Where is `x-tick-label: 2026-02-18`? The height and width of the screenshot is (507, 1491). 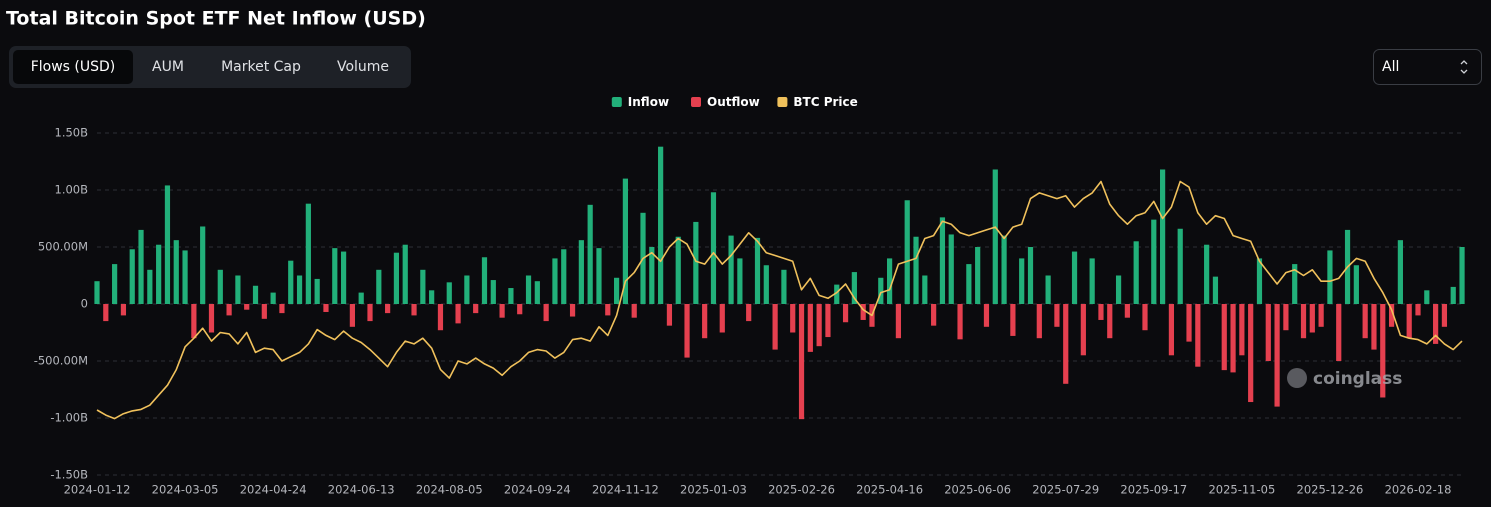
x-tick-label: 2026-02-18 is located at coordinates (1418, 490).